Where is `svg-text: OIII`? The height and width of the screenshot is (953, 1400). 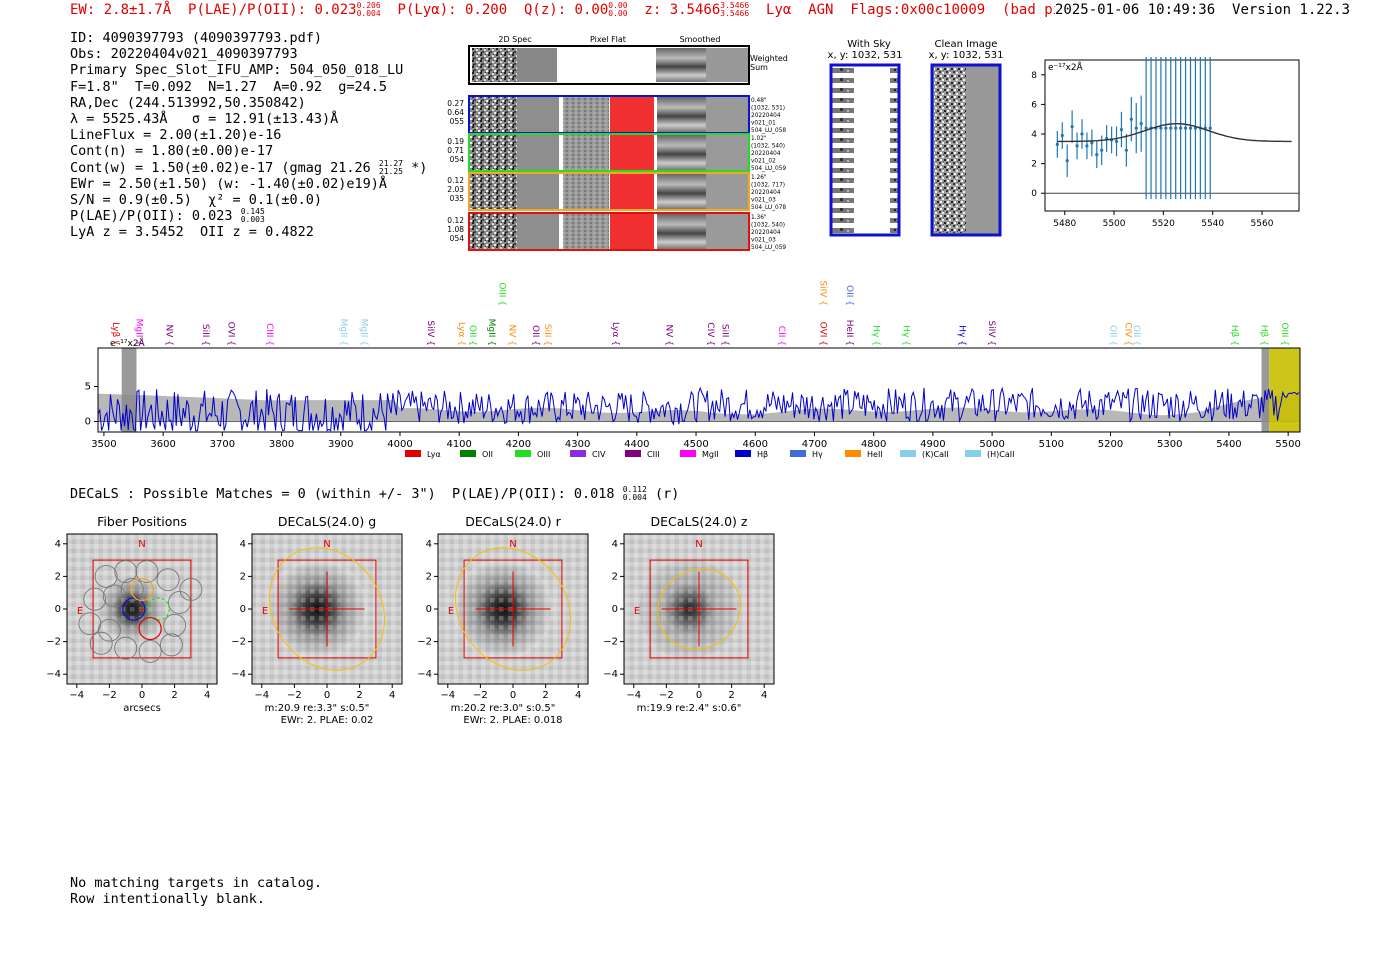 svg-text: OIII is located at coordinates (543, 454).